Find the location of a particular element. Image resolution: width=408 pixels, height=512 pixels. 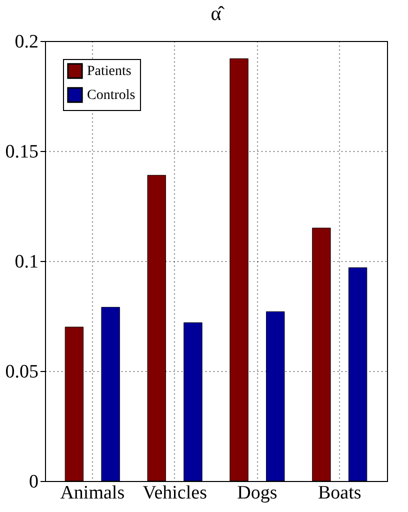

y-tick-label: 0.15 is located at coordinates (21, 152).